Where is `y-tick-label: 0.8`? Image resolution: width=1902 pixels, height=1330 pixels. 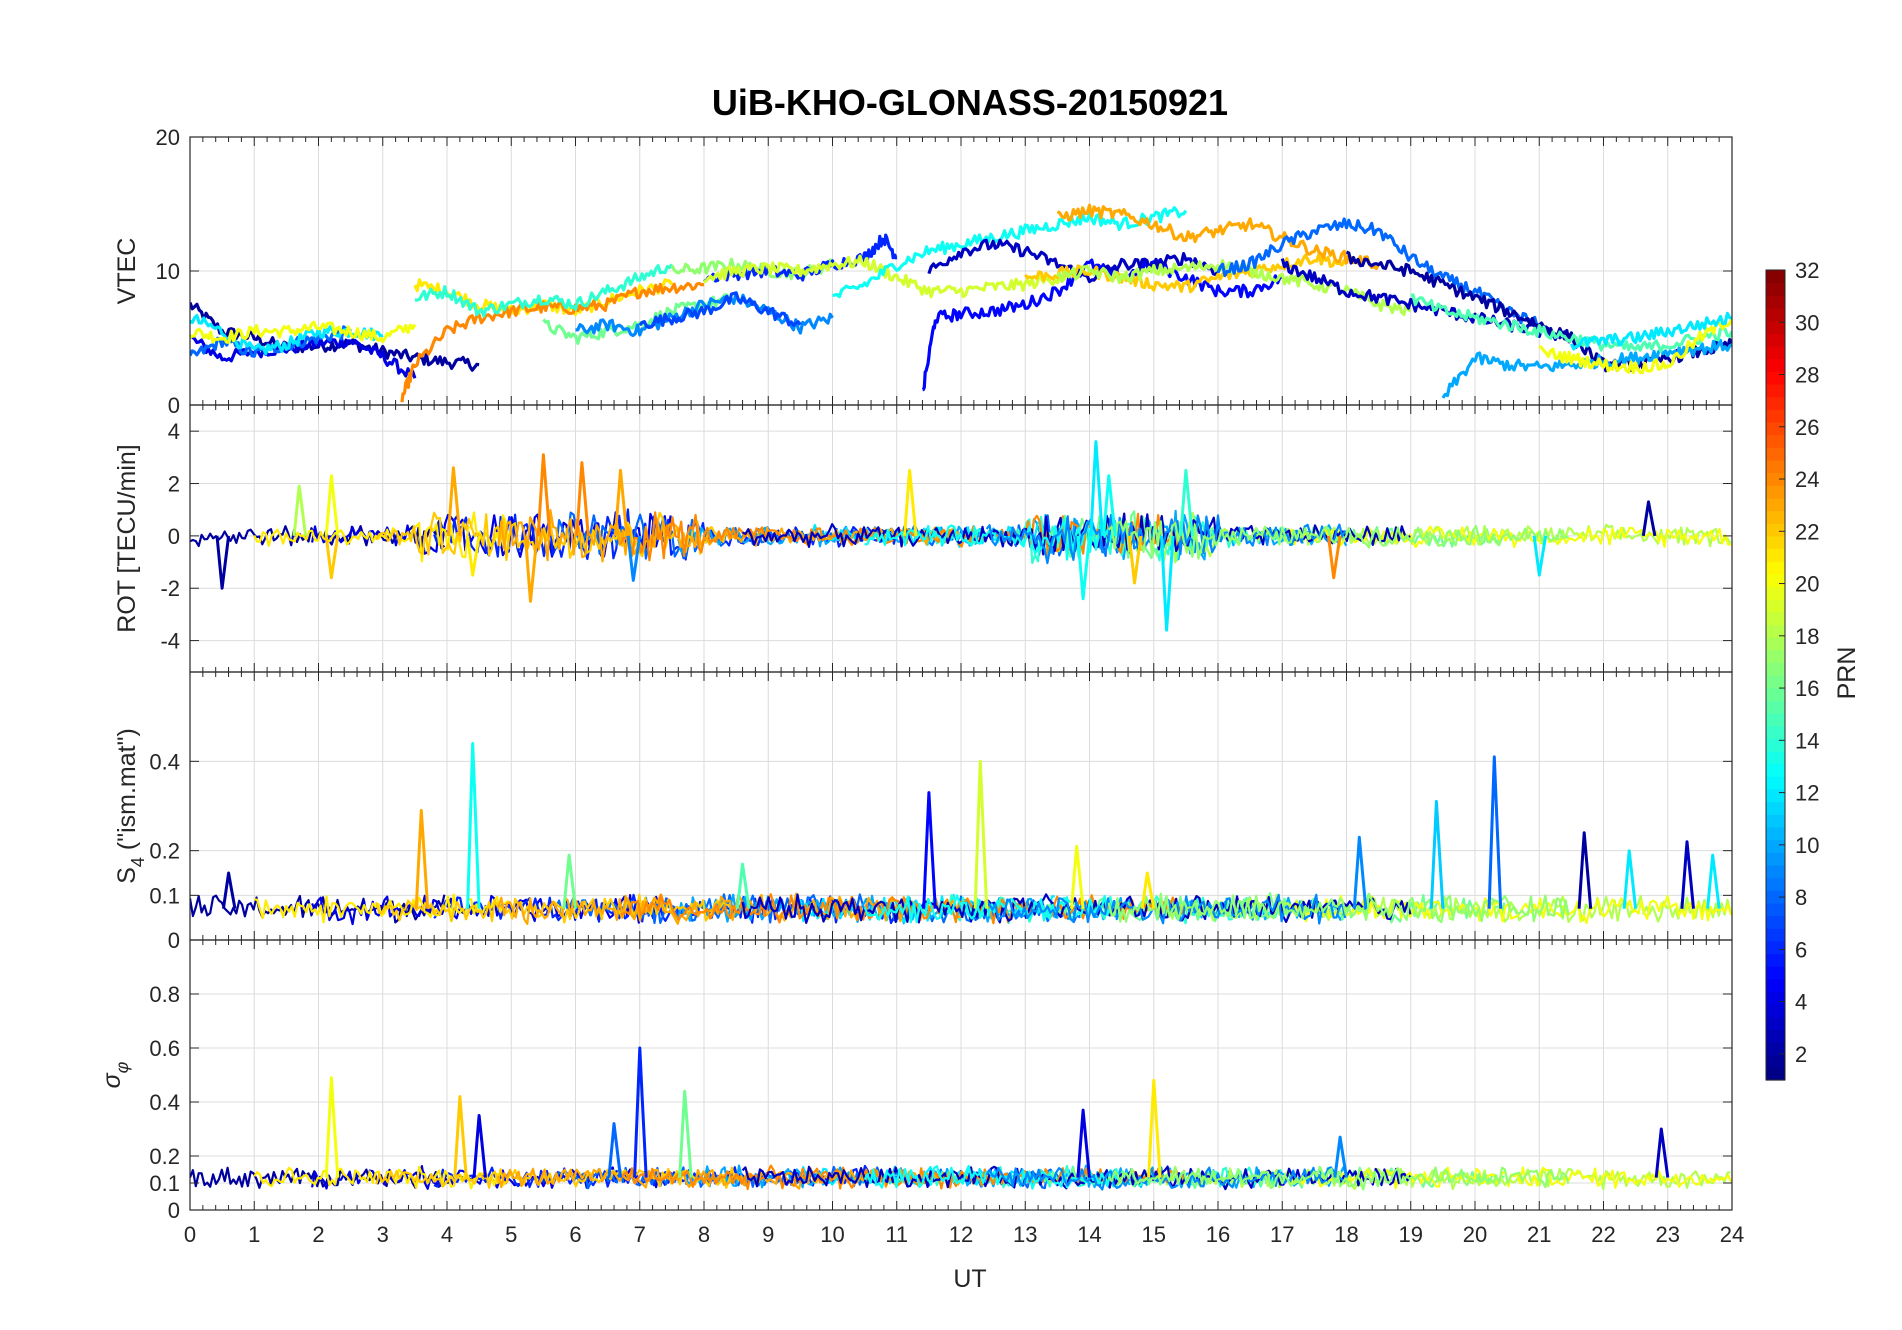
y-tick-label: 0.8 is located at coordinates (164, 994).